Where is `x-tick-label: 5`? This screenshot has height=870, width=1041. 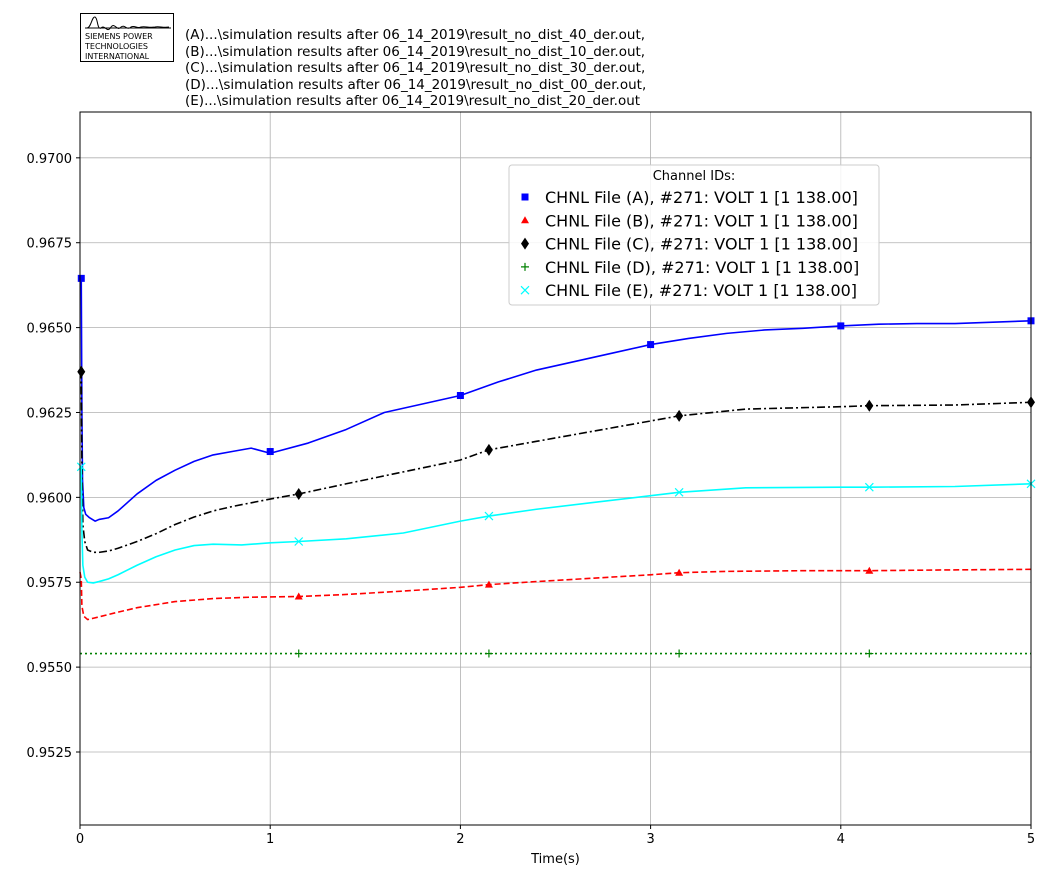 x-tick-label: 5 is located at coordinates (1031, 839).